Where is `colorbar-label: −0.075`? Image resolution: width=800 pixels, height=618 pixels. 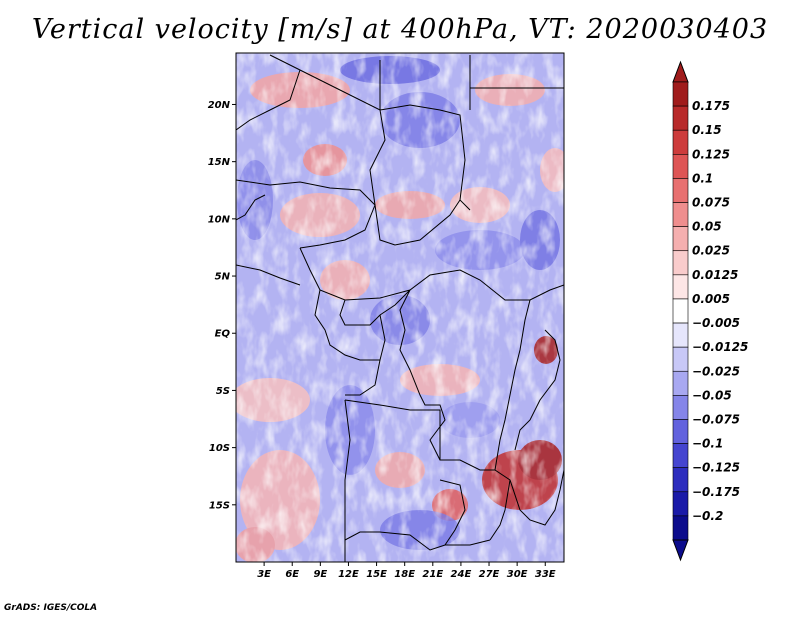 colorbar-label: −0.075 is located at coordinates (716, 419).